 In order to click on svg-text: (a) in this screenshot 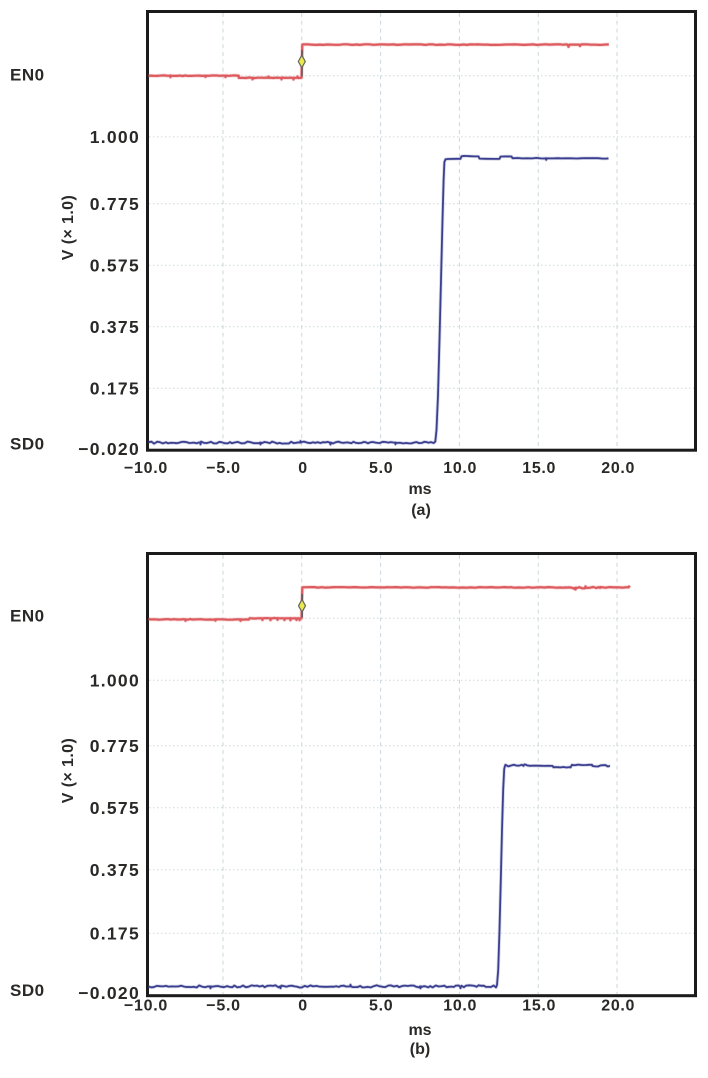, I will do `click(421, 510)`.